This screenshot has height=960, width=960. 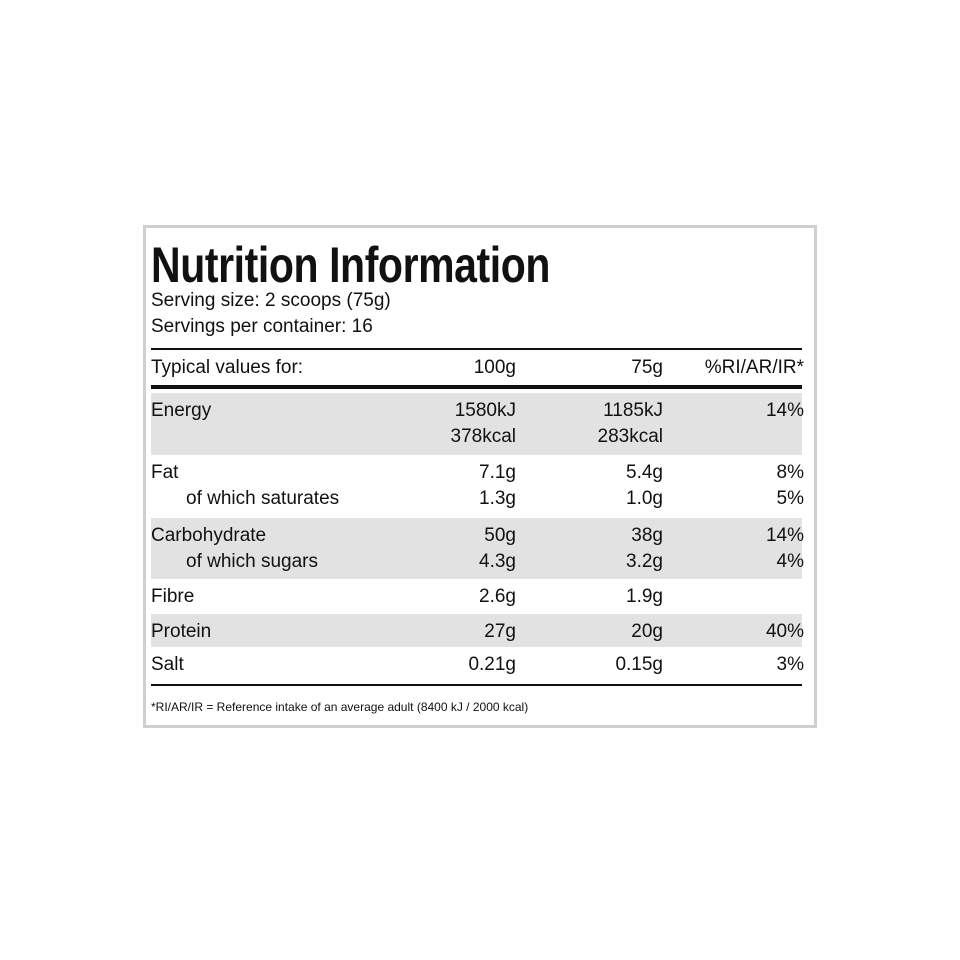 What do you see at coordinates (476, 387) in the screenshot?
I see `rule-thick` at bounding box center [476, 387].